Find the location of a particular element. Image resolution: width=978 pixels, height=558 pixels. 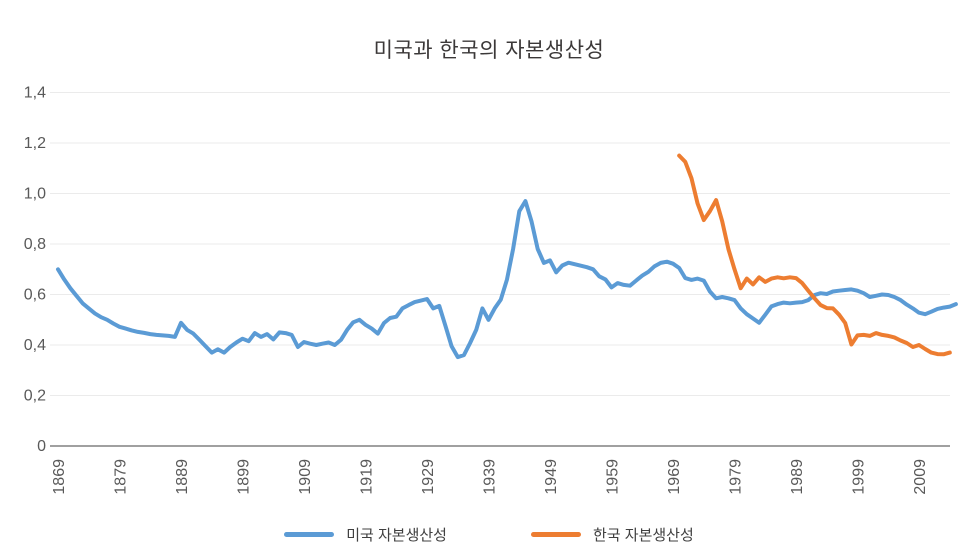

y-axis-tick-label: 1,0 is located at coordinates (35, 194).